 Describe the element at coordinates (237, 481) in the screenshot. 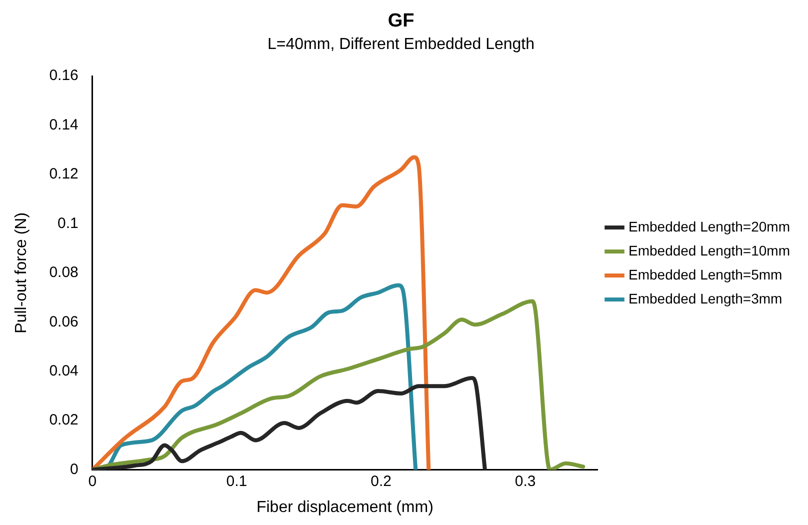

I see `x-tick-label: 0.1` at that location.